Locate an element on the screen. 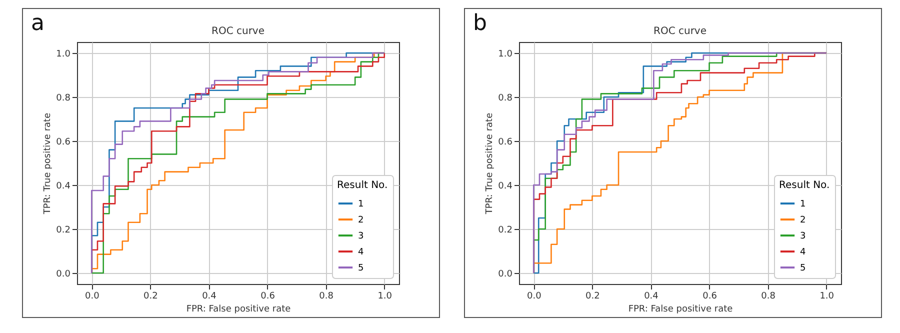  text: b is located at coordinates (480, 24).